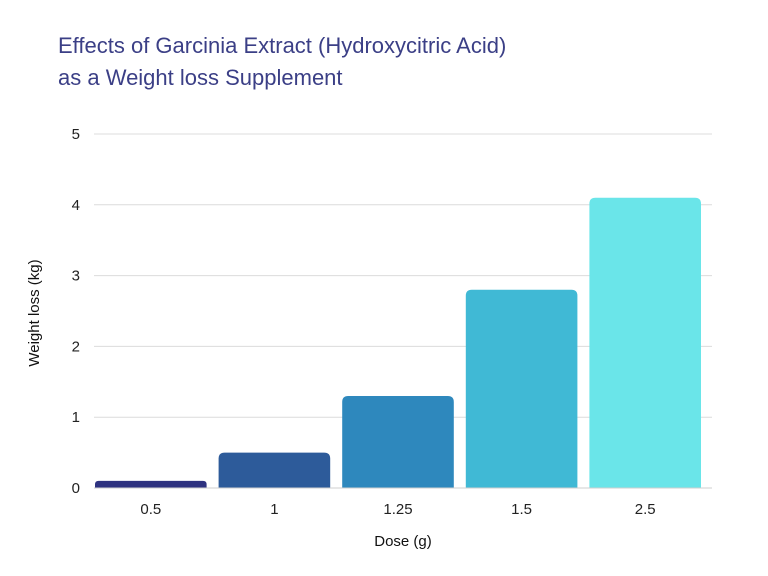 Image resolution: width=768 pixels, height=576 pixels. What do you see at coordinates (645, 509) in the screenshot?
I see `x-tick-label: 2.5` at bounding box center [645, 509].